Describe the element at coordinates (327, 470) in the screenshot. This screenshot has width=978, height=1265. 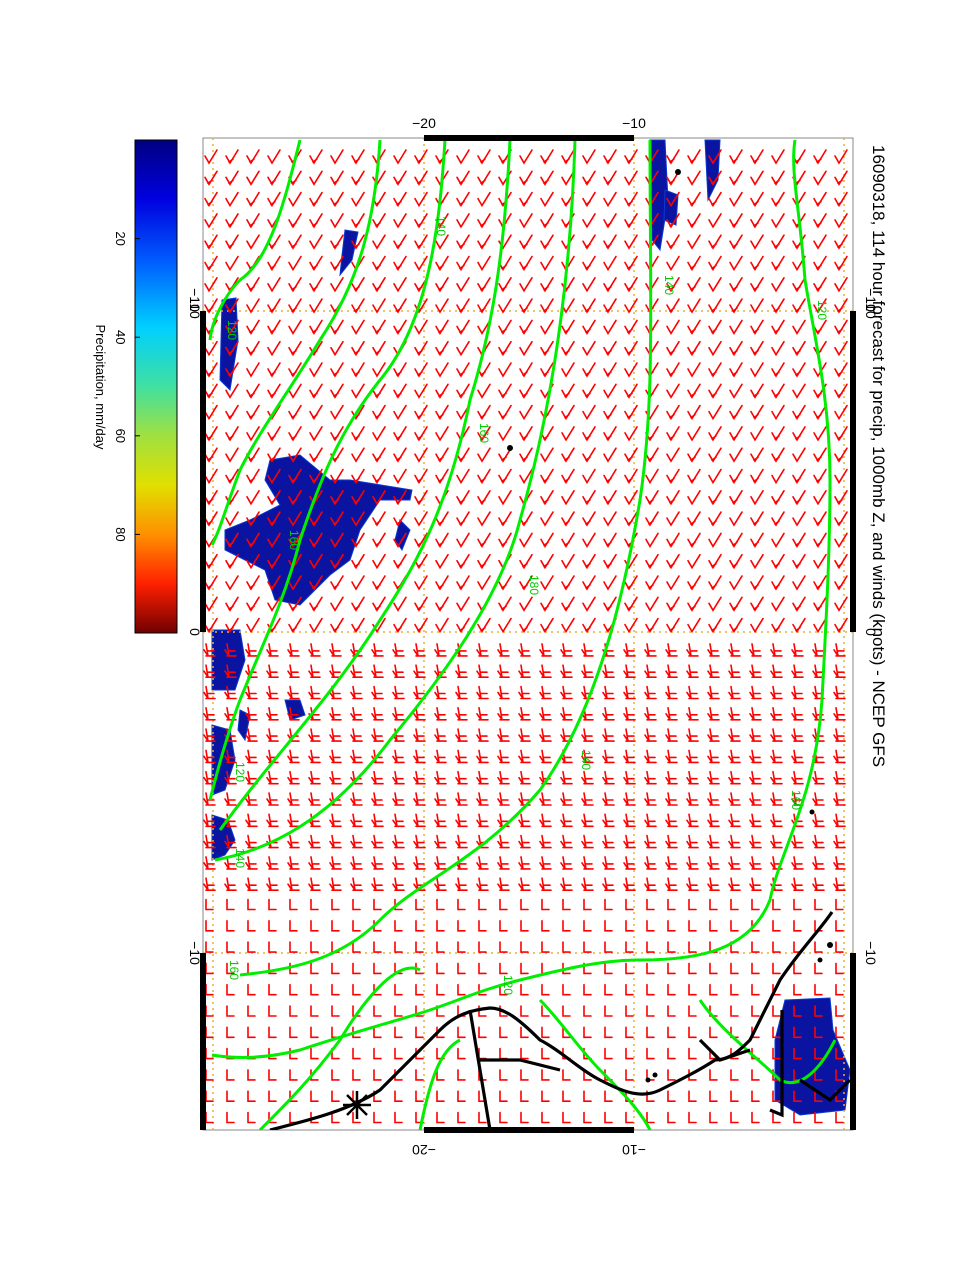
I see `contour-line` at that location.